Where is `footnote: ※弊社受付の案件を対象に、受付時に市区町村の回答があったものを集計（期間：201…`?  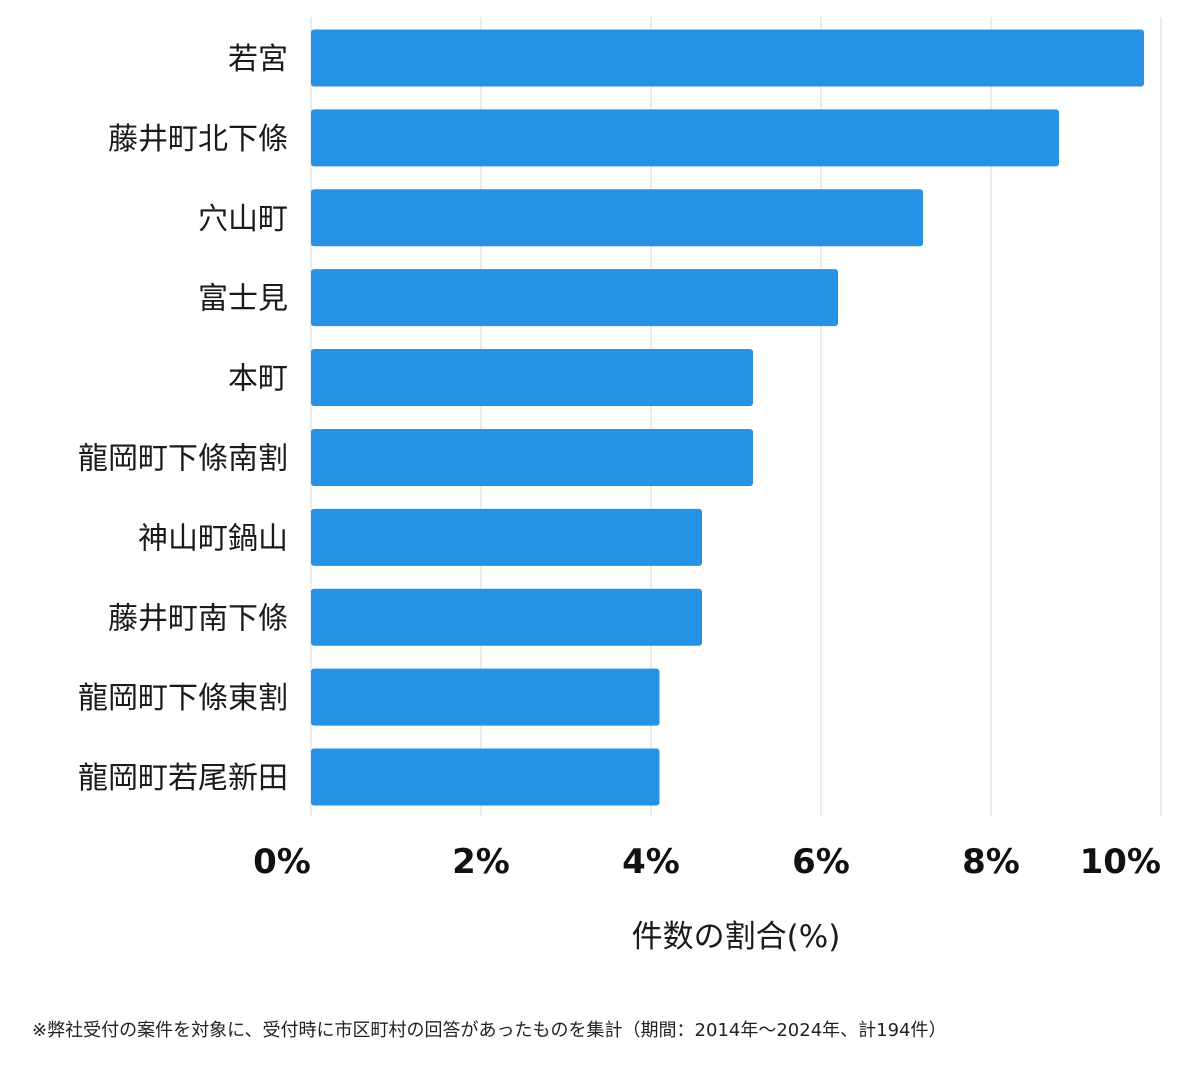
footnote: ※弊社受付の案件を対象に、受付時に市区町村の回答があったものを集計（期間：201… is located at coordinates (489, 1030).